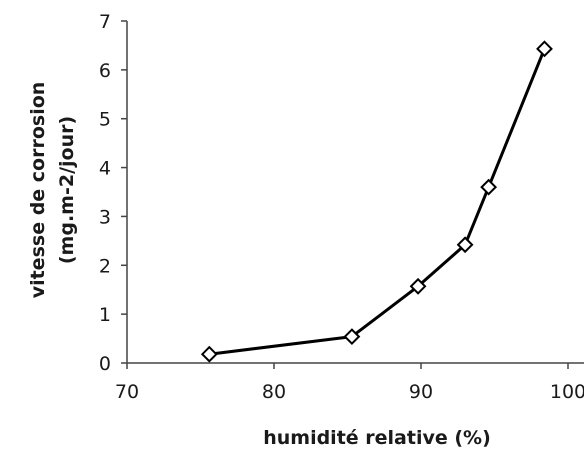 The width and height of the screenshot is (584, 452). Describe the element at coordinates (38, 190) in the screenshot. I see `y-axis-title-line-1: vitesse de corrosion` at that location.